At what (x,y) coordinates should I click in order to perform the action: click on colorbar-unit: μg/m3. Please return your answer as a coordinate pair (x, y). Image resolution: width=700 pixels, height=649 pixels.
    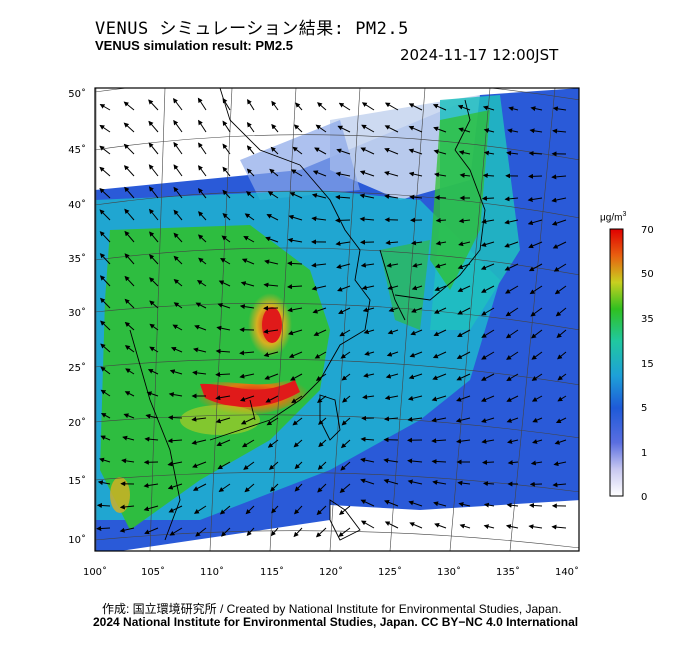
    Looking at the image, I should click on (613, 217).